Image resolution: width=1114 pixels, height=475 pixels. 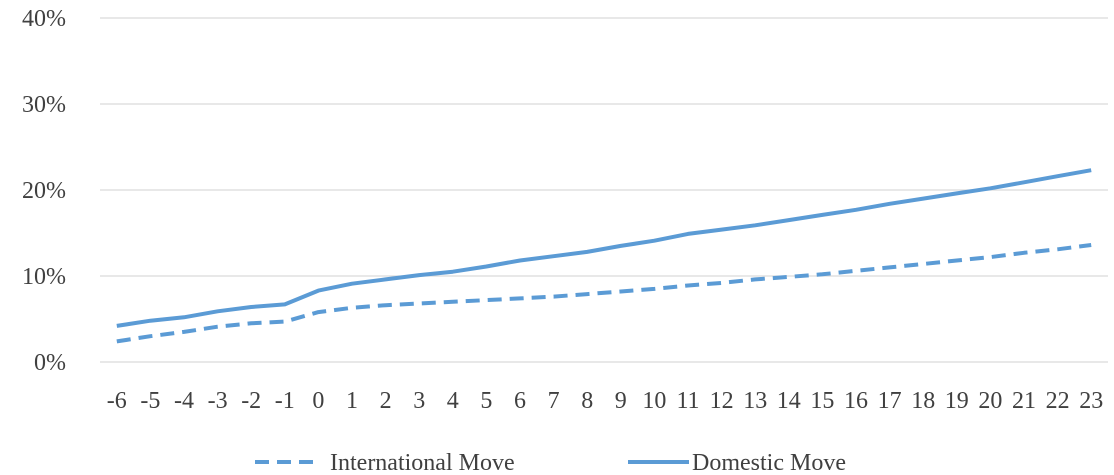 What do you see at coordinates (990, 401) in the screenshot?
I see `x-tick-label: 20` at bounding box center [990, 401].